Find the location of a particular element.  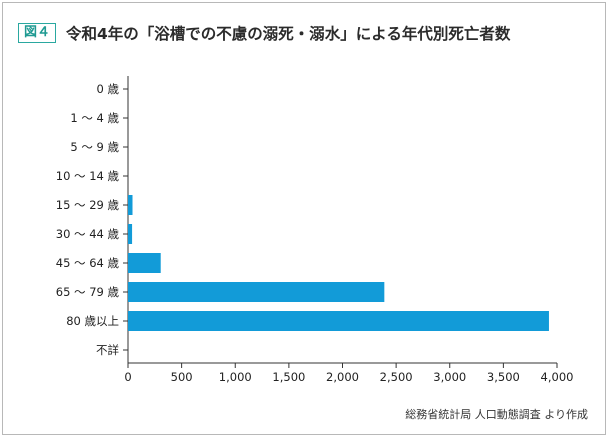

y-tick-label: 1 ～ 4 歳 is located at coordinates (94, 118).